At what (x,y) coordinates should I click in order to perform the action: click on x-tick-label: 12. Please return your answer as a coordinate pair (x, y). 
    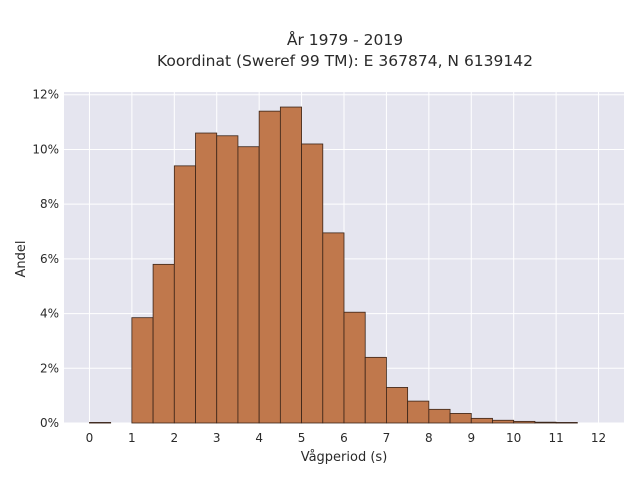
    Looking at the image, I should click on (598, 438).